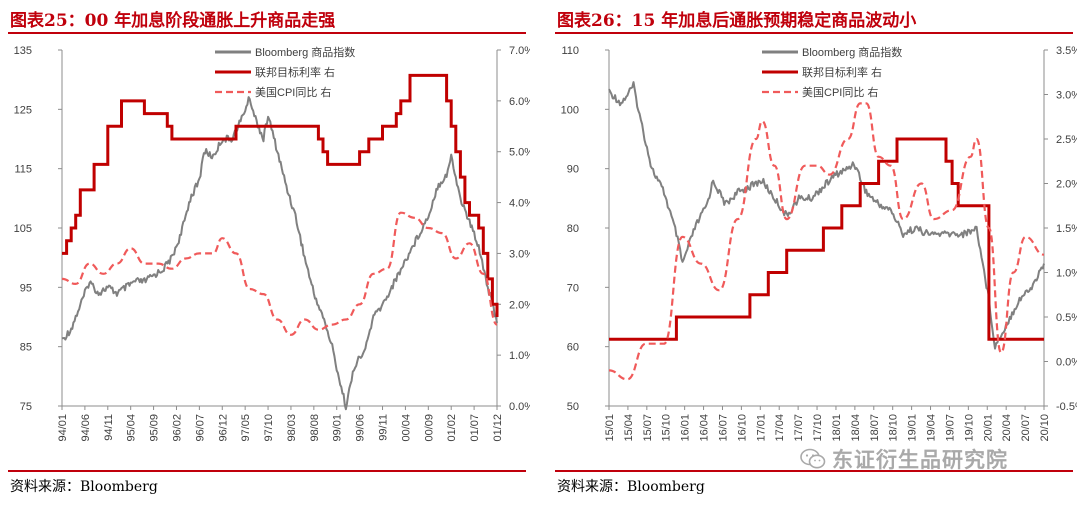  I want to click on x-tick-label: 95/09, so click(155, 428).